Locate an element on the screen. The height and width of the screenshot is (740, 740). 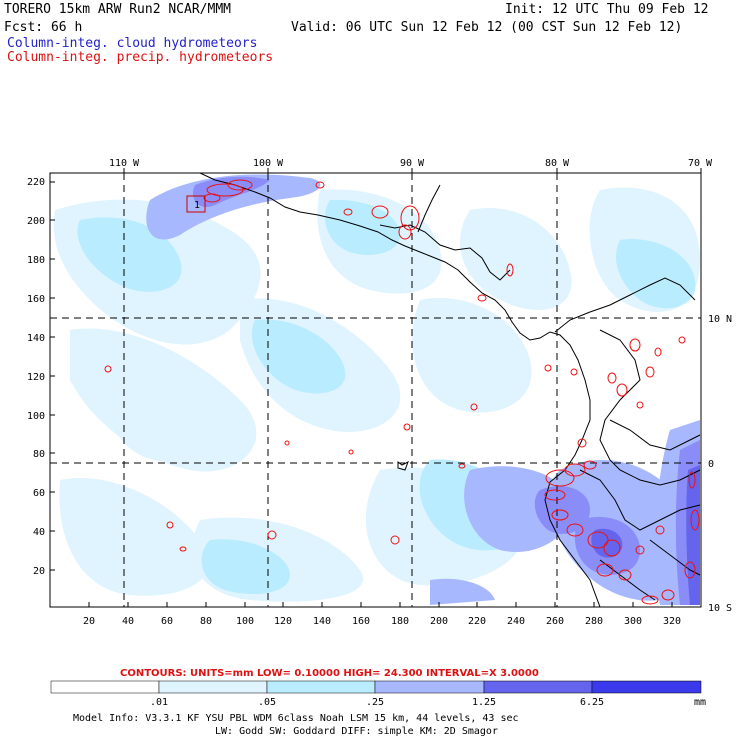
colorbar-tick: 1.25 is located at coordinates (484, 702).